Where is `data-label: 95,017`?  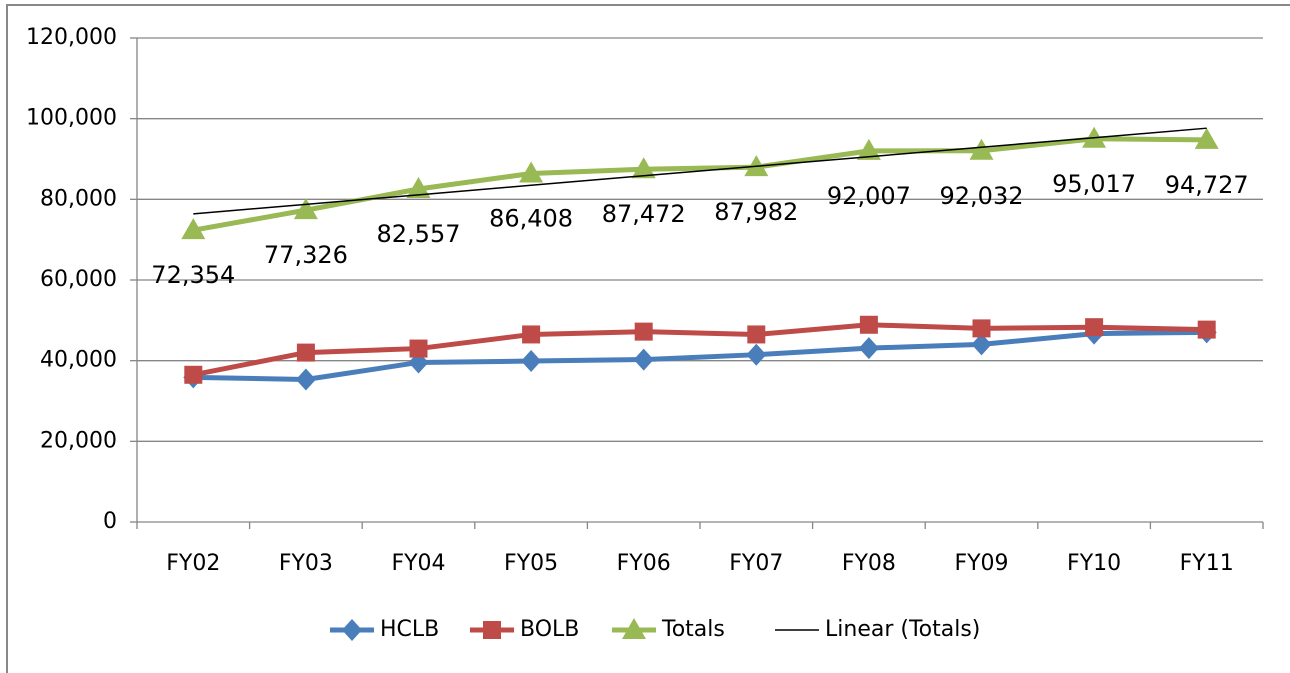 data-label: 95,017 is located at coordinates (1094, 184).